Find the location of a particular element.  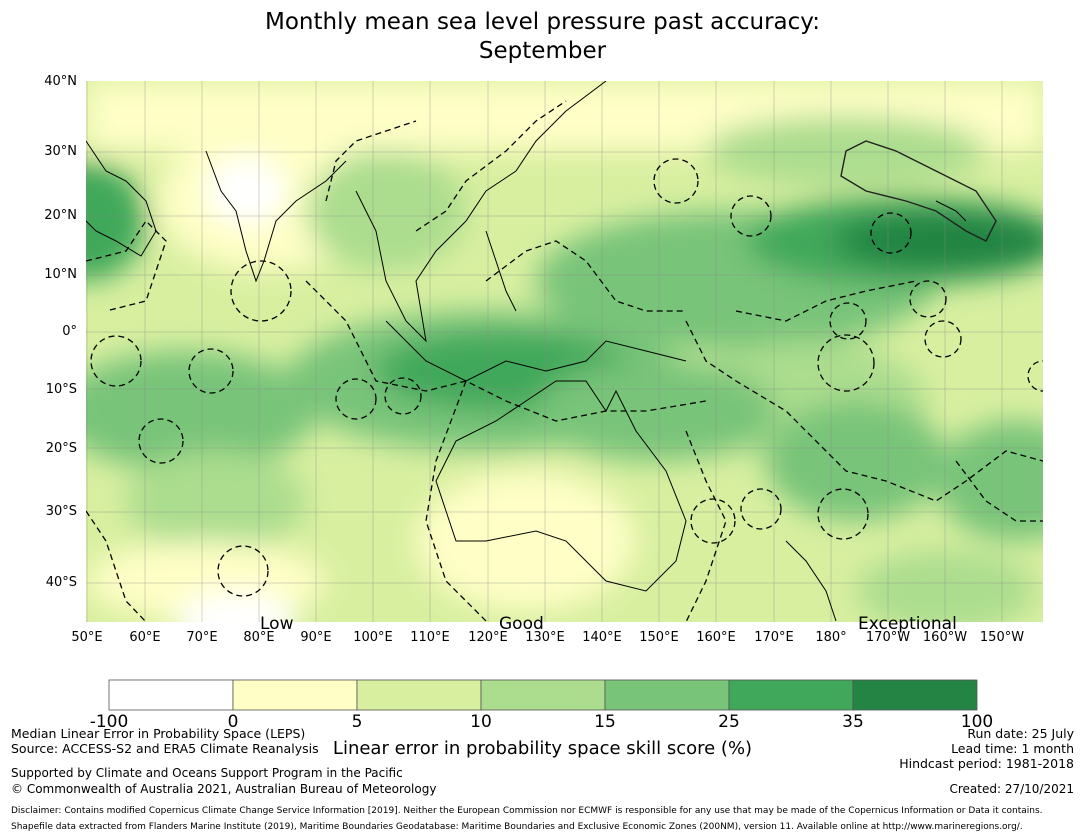

lat-tick-40s: 40°S is located at coordinates (61, 582).